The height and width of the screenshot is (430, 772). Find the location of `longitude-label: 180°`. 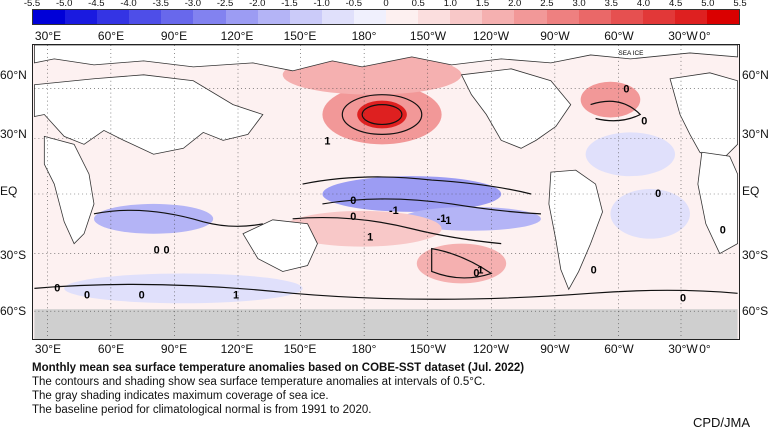

longitude-label: 180° is located at coordinates (364, 349).